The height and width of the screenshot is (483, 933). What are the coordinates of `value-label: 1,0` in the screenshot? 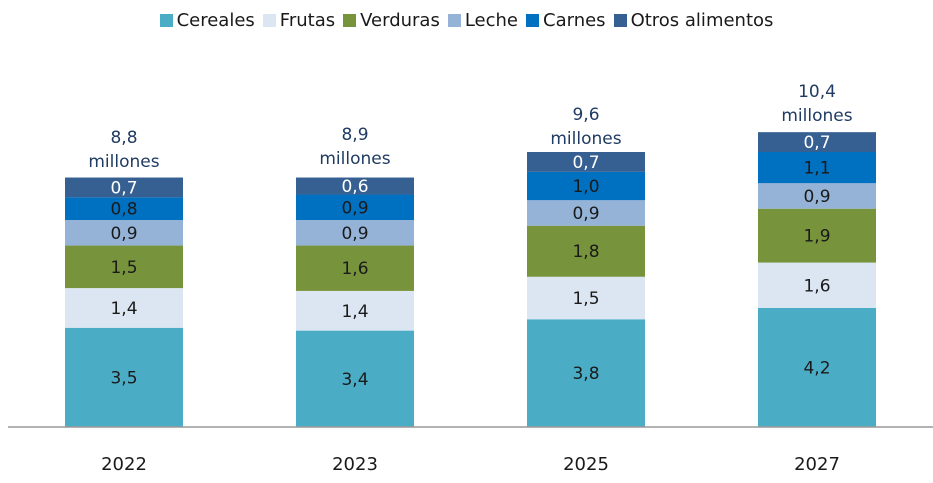 It's located at (585, 187).